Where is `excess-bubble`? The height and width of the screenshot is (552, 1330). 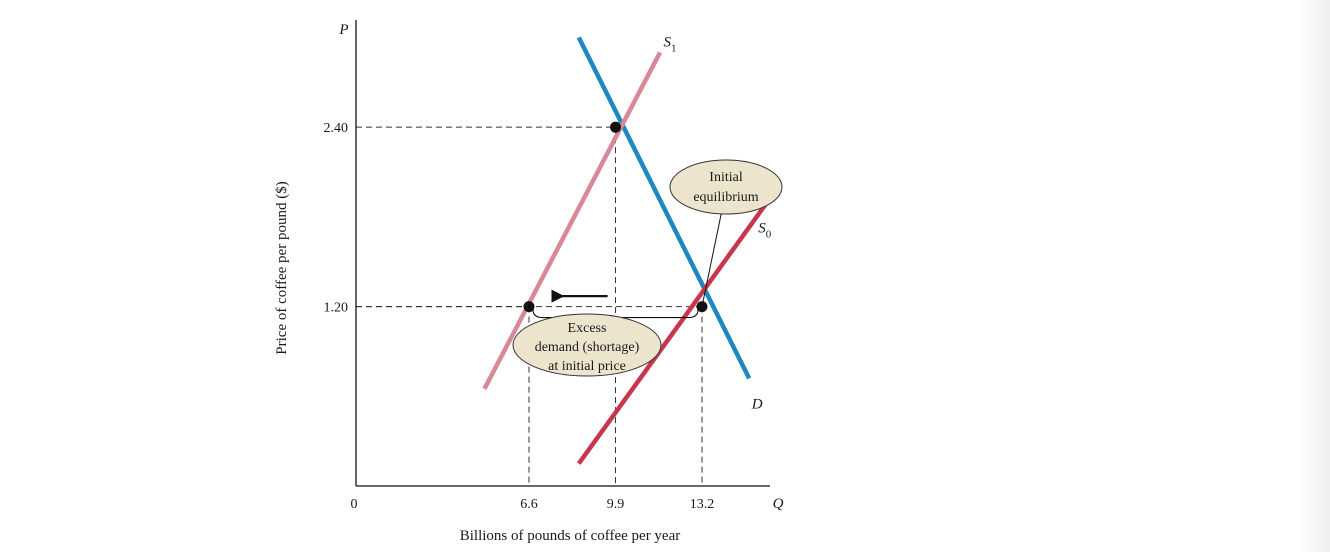
excess-bubble is located at coordinates (587, 345).